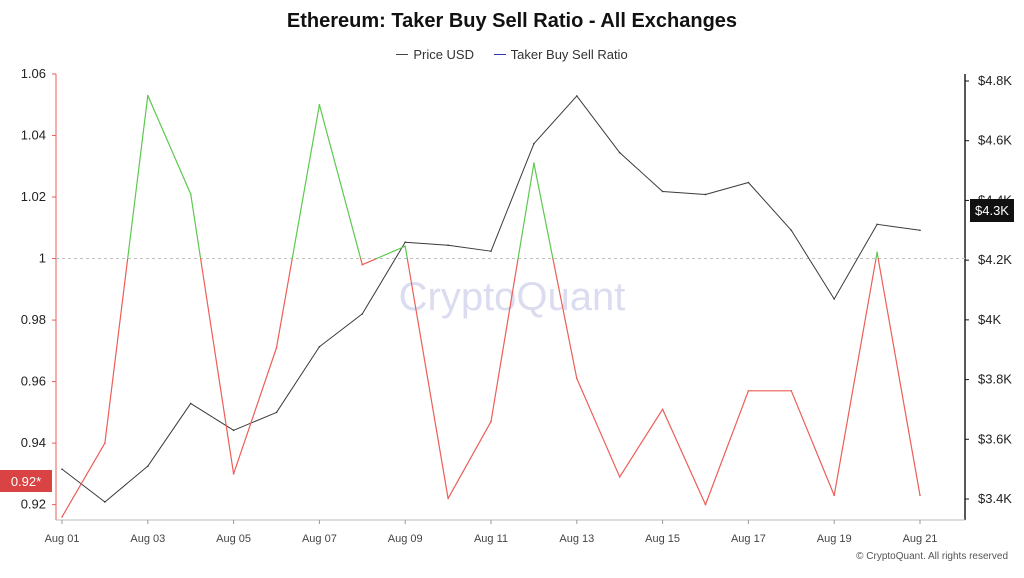 This screenshot has width=1024, height=578. What do you see at coordinates (33, 135) in the screenshot?
I see `left-tick-label: 1.04` at bounding box center [33, 135].